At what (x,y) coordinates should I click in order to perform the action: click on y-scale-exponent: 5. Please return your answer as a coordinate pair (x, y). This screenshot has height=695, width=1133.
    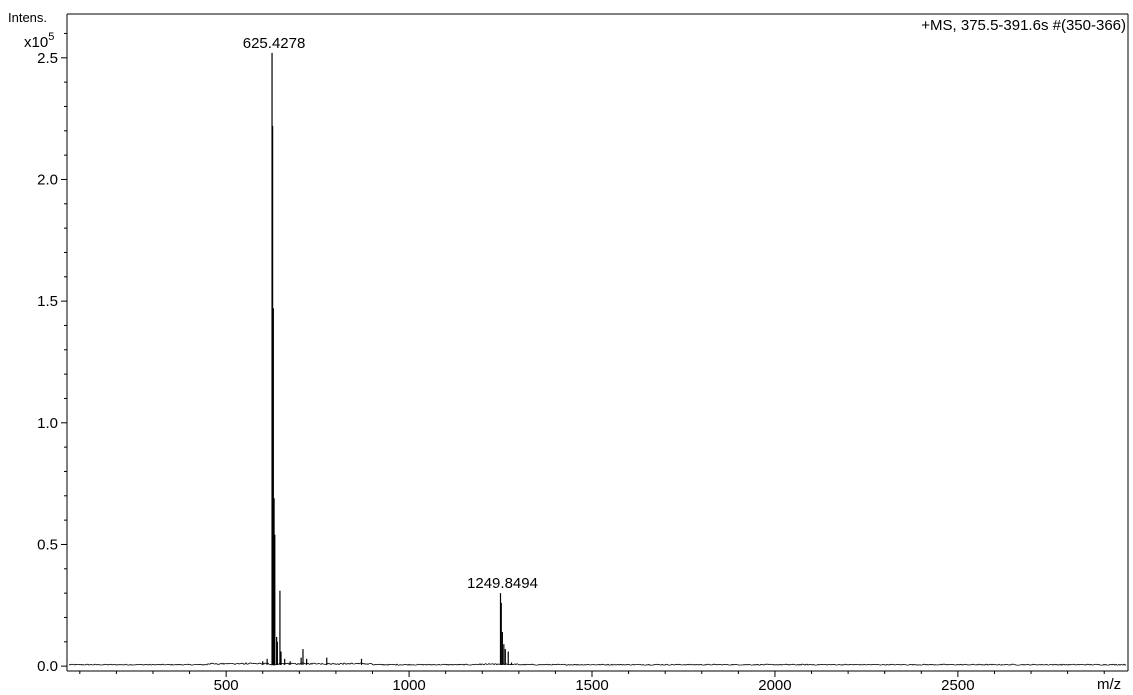
    Looking at the image, I should click on (51, 37).